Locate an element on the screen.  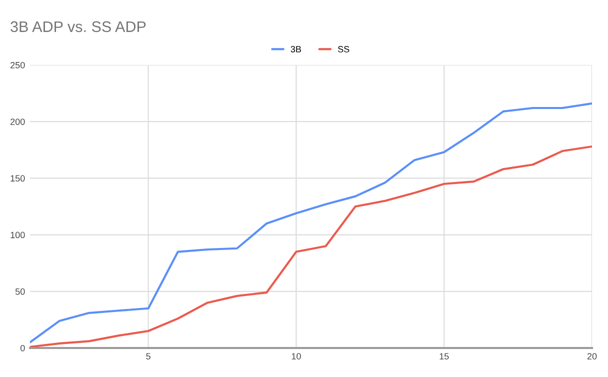
x-tick-label: 20 is located at coordinates (592, 356).